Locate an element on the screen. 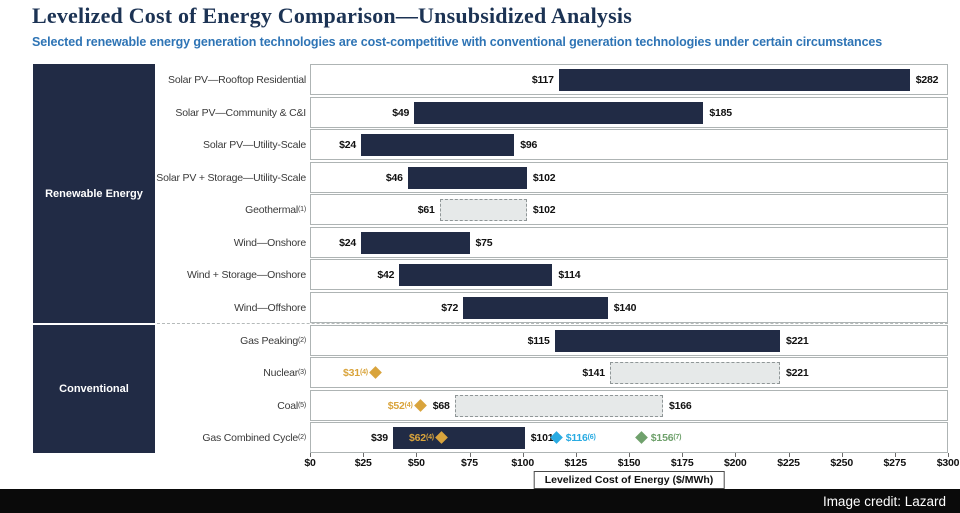 The width and height of the screenshot is (960, 513). row-label-9: Nuclear (3) is located at coordinates (284, 372).